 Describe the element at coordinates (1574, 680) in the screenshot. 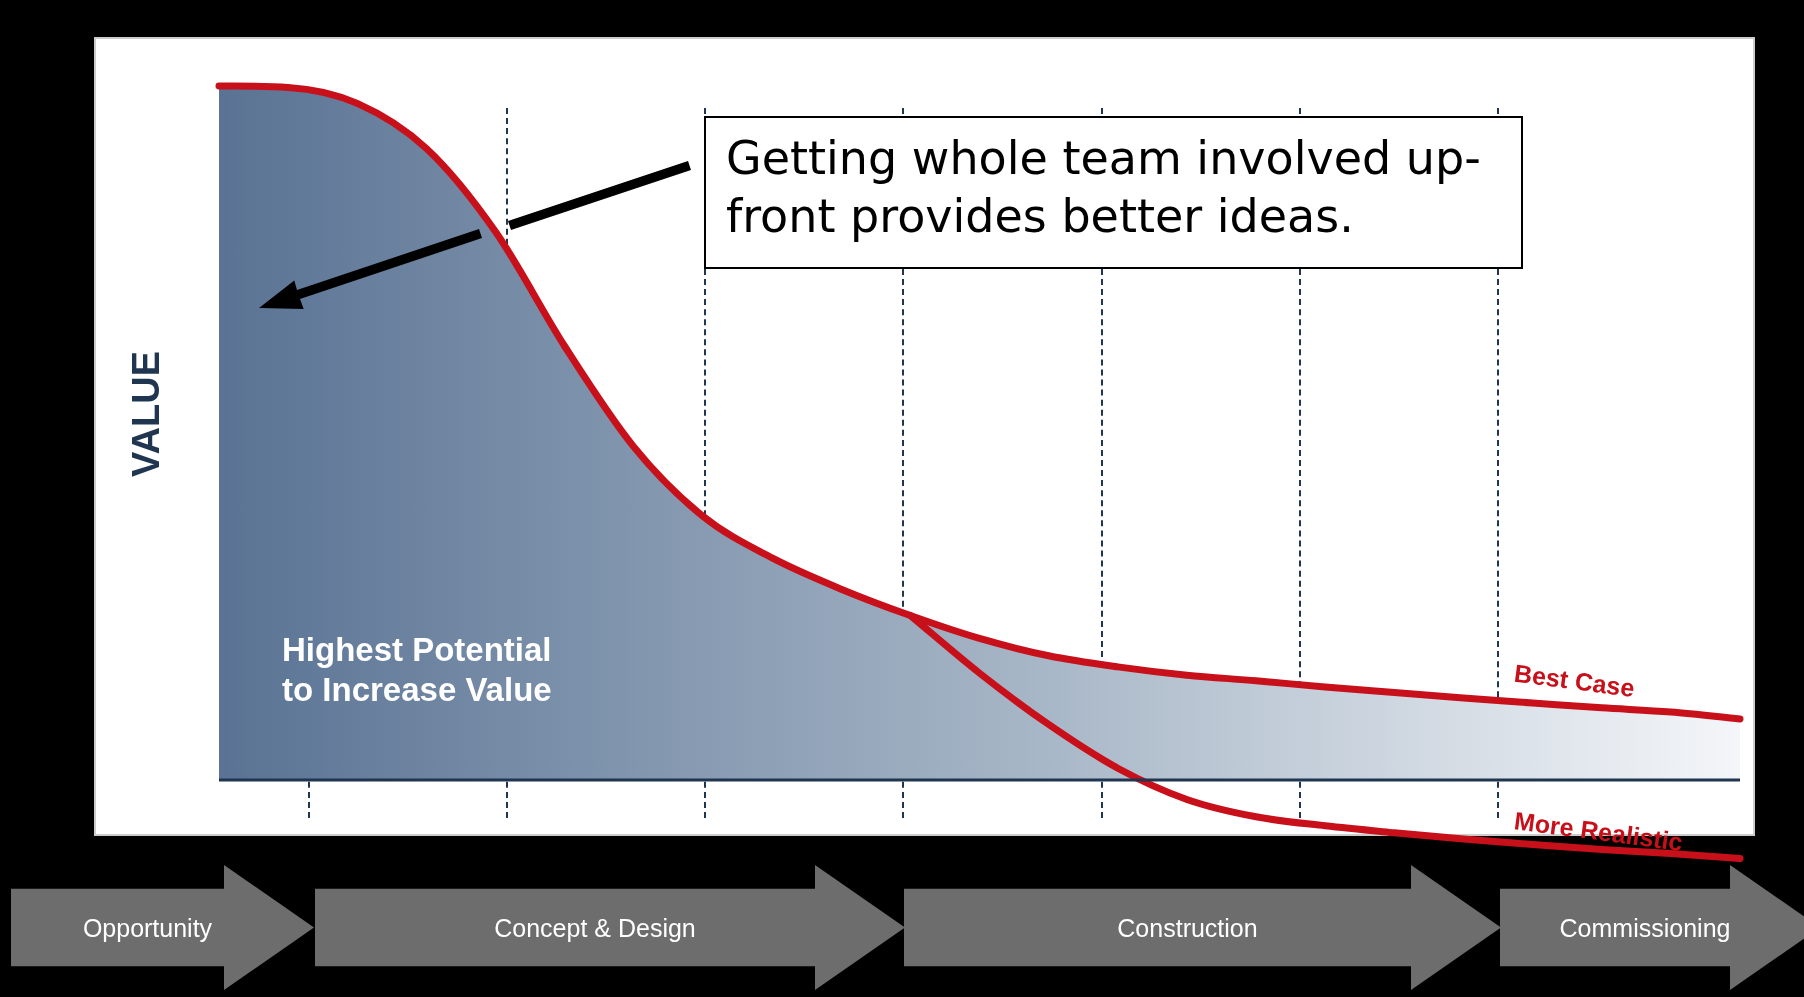

I see `text: Best Case` at that location.